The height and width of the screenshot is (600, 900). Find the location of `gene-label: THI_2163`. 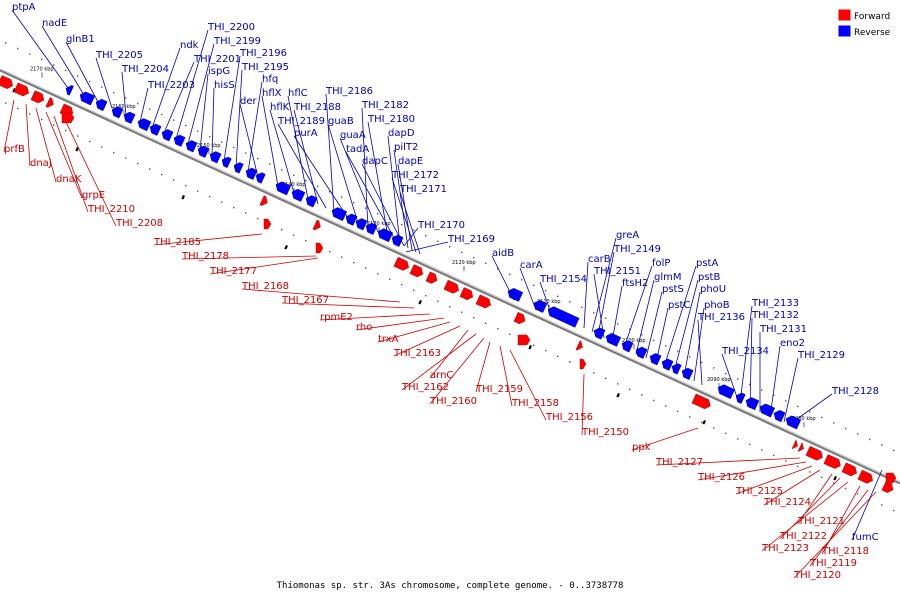

gene-label: THI_2163 is located at coordinates (417, 353).